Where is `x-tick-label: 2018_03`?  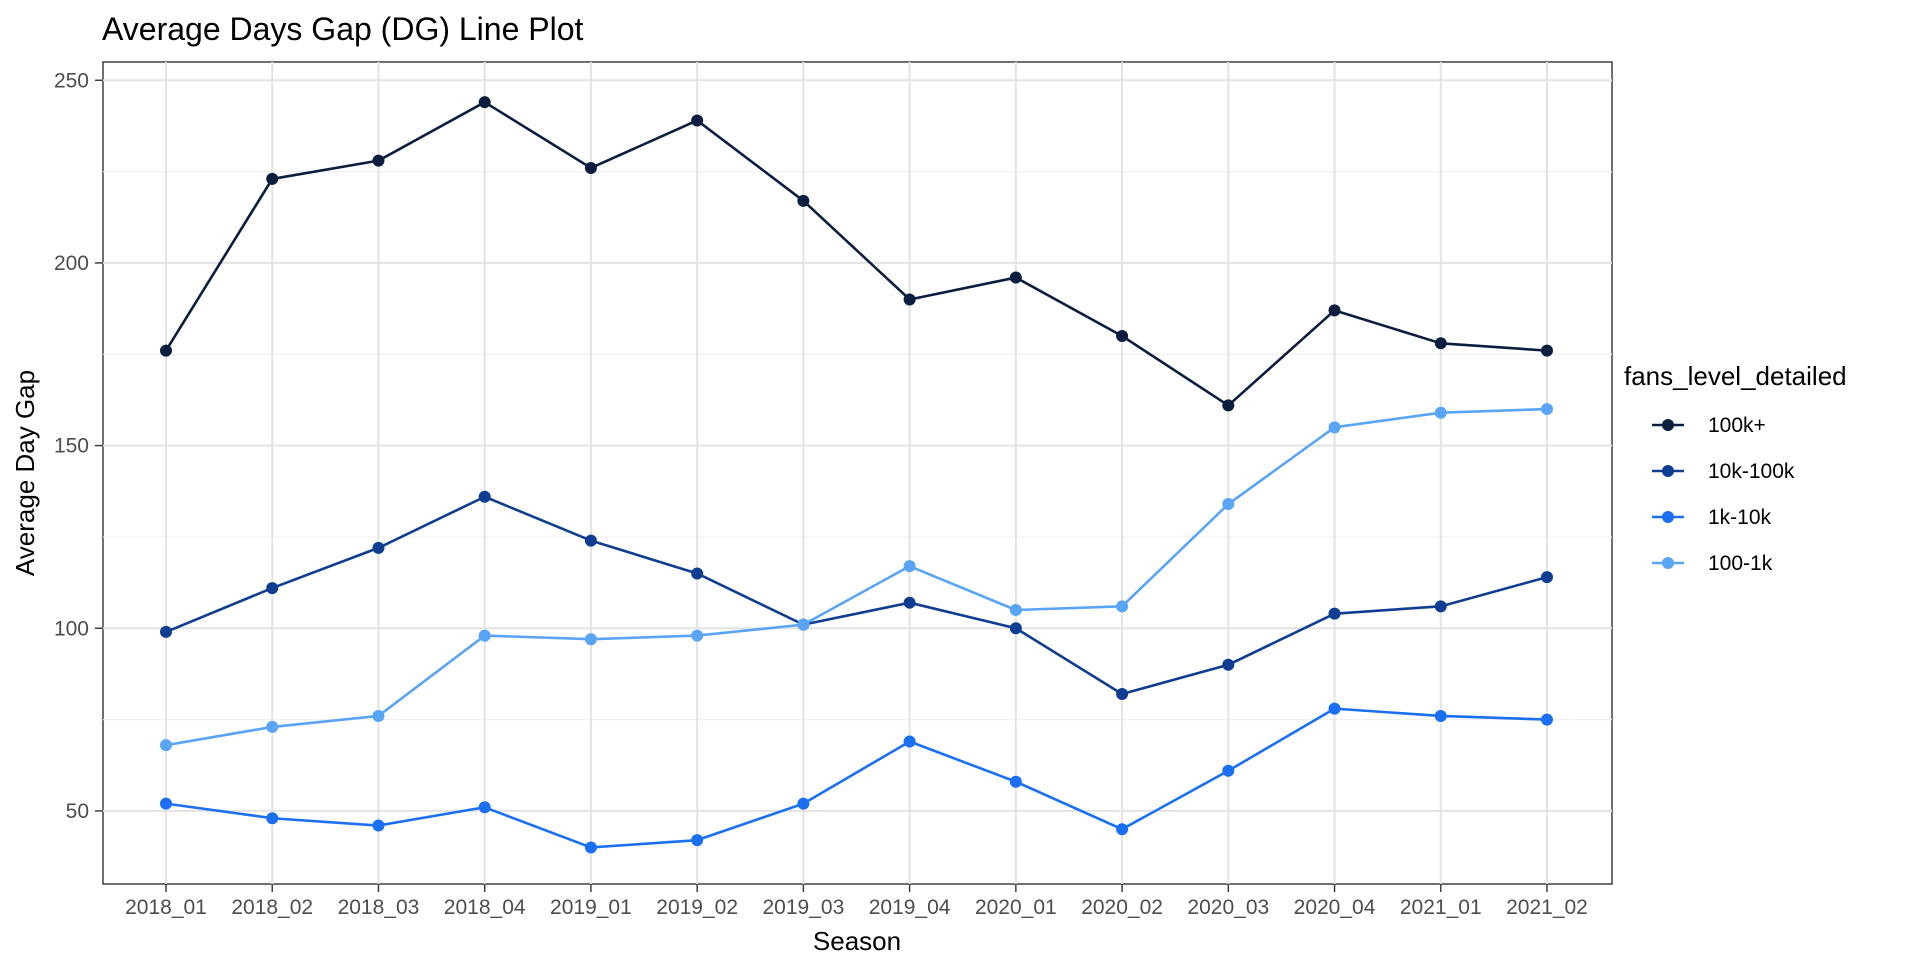 x-tick-label: 2018_03 is located at coordinates (379, 907).